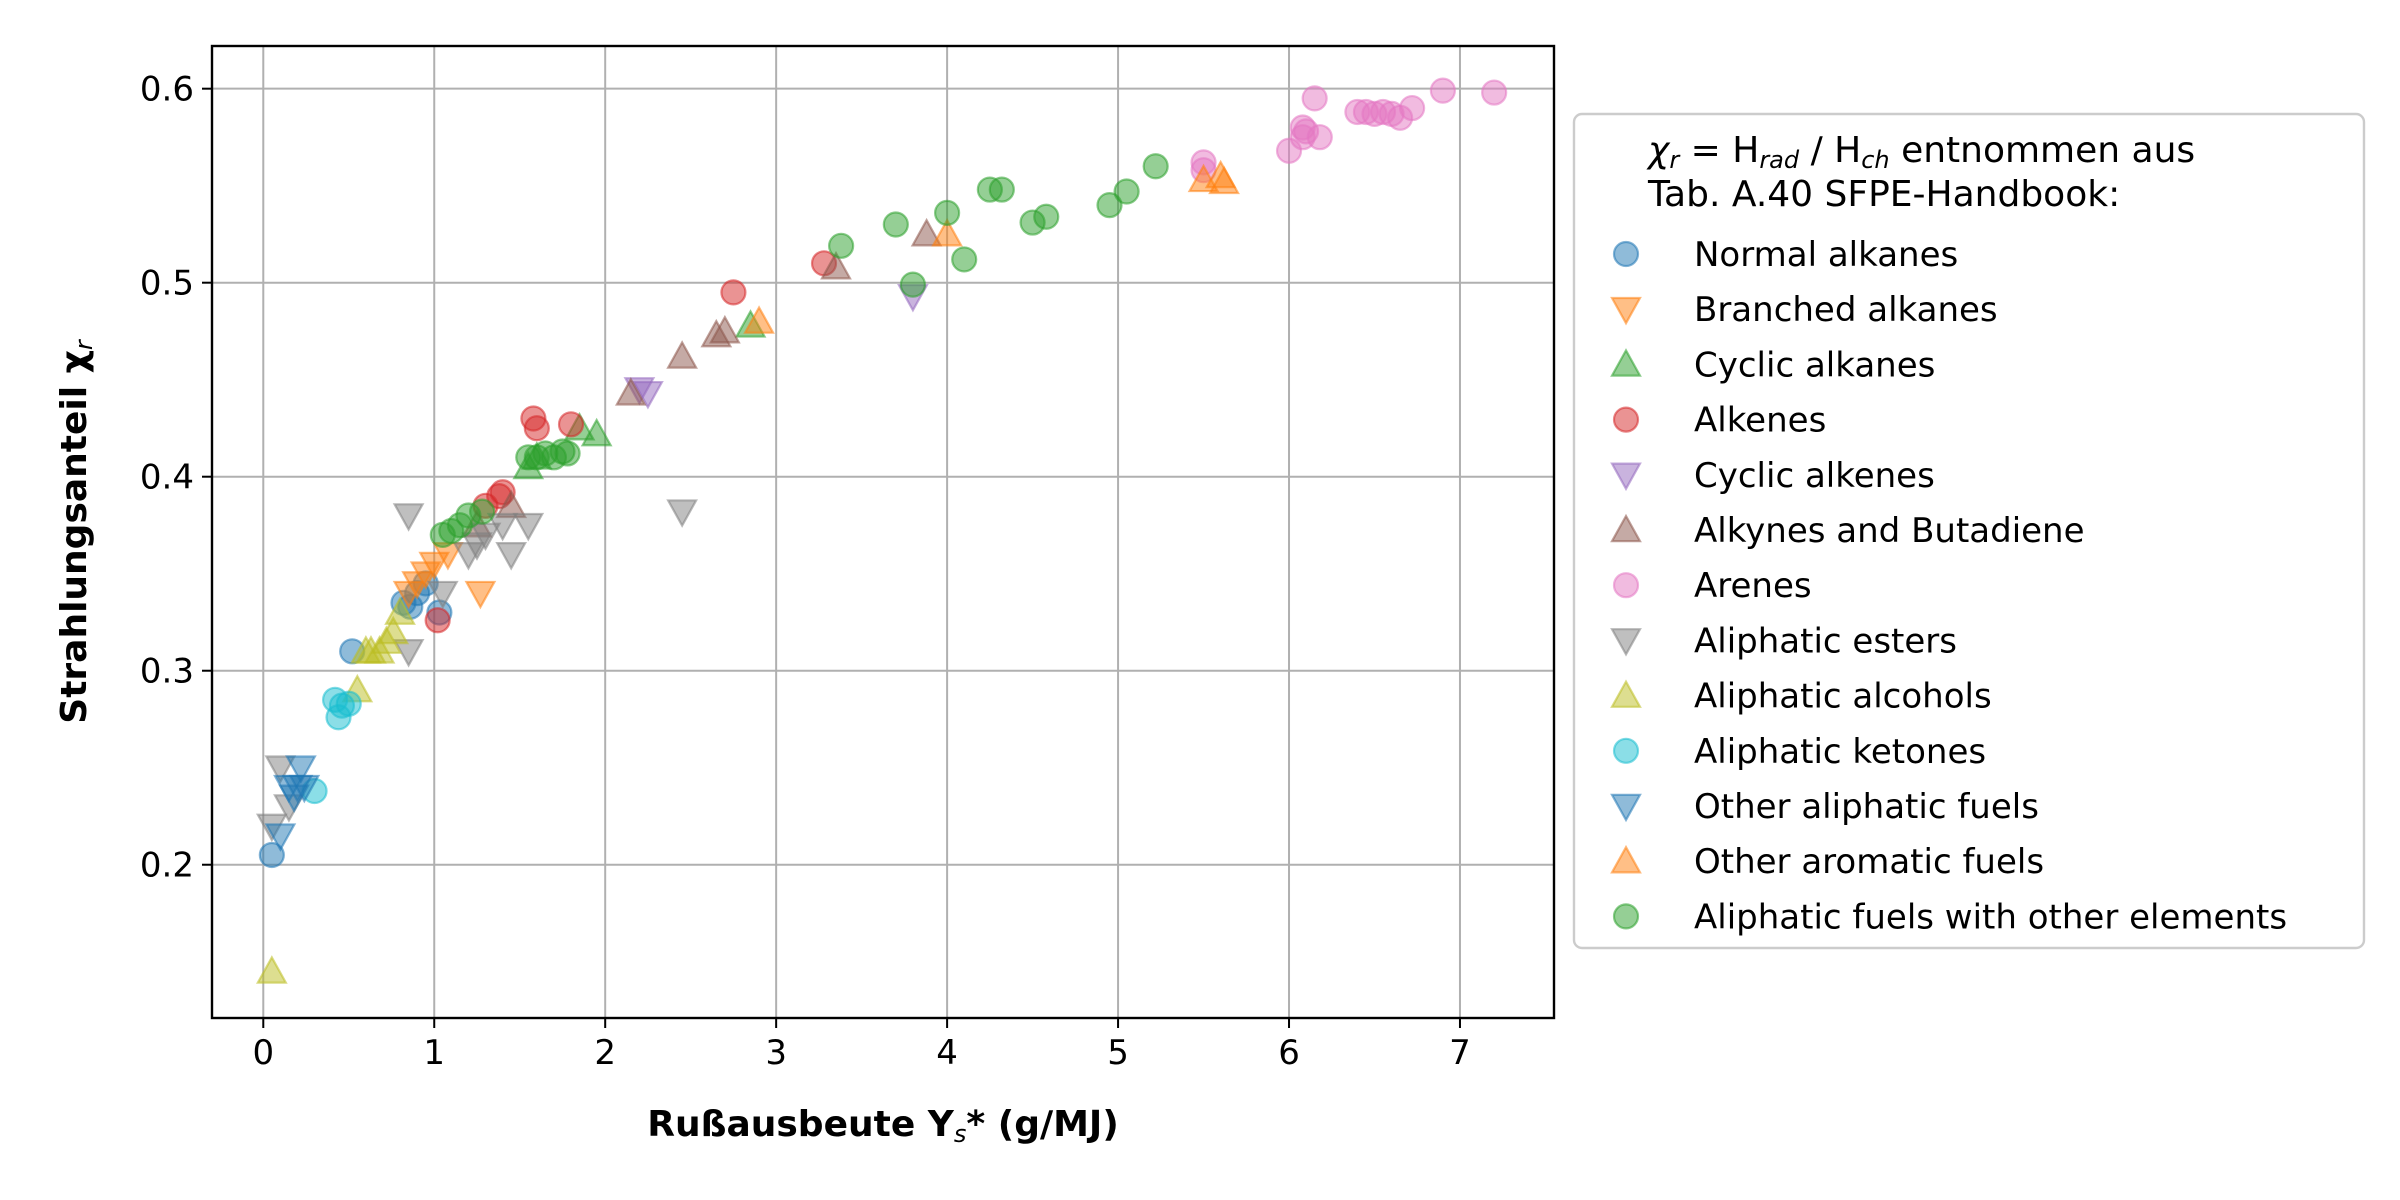  Describe the element at coordinates (1875, 160) in the screenshot. I see `legend-ch-sub: ch` at that location.